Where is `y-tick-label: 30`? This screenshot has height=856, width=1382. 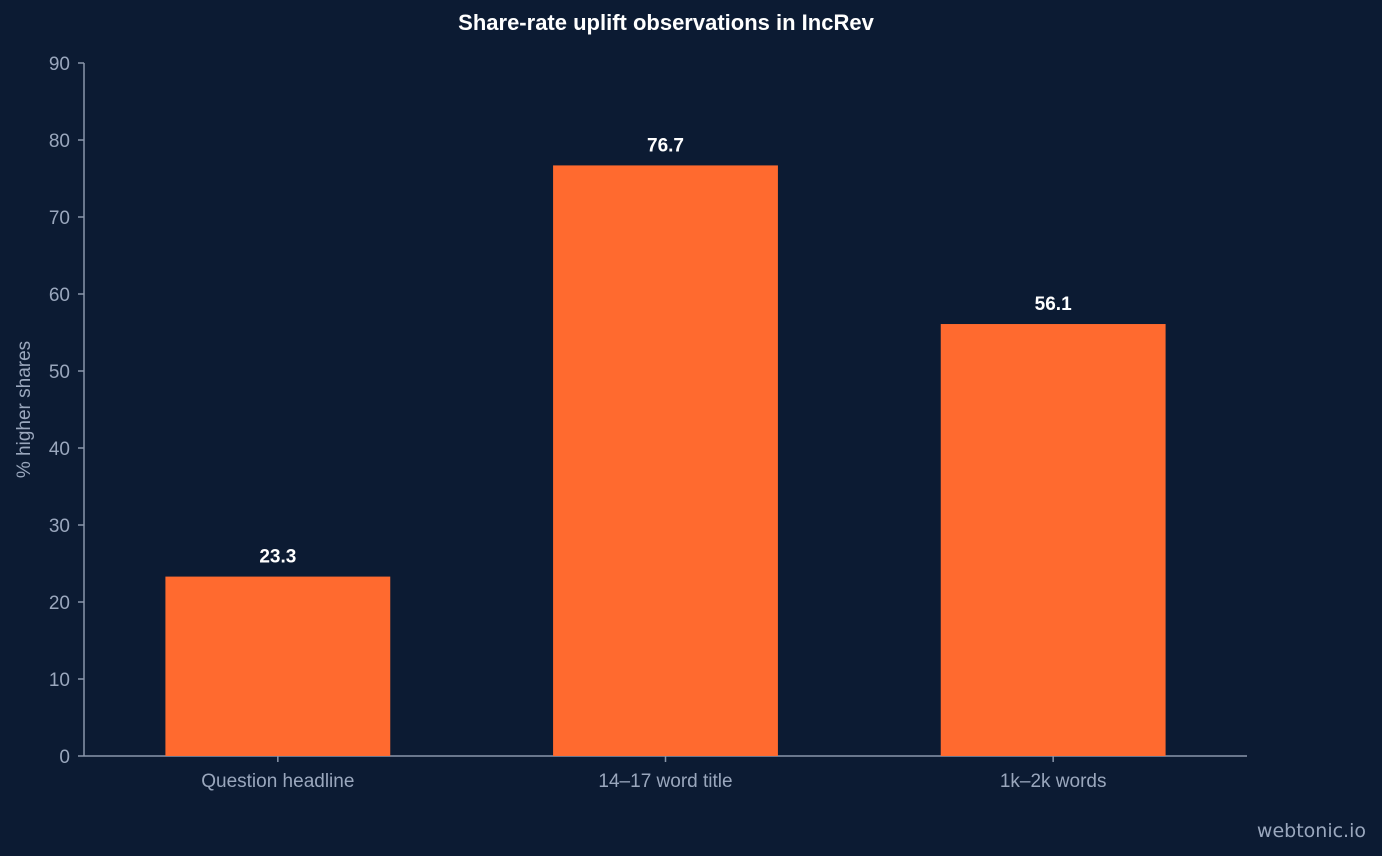 y-tick-label: 30 is located at coordinates (59, 526).